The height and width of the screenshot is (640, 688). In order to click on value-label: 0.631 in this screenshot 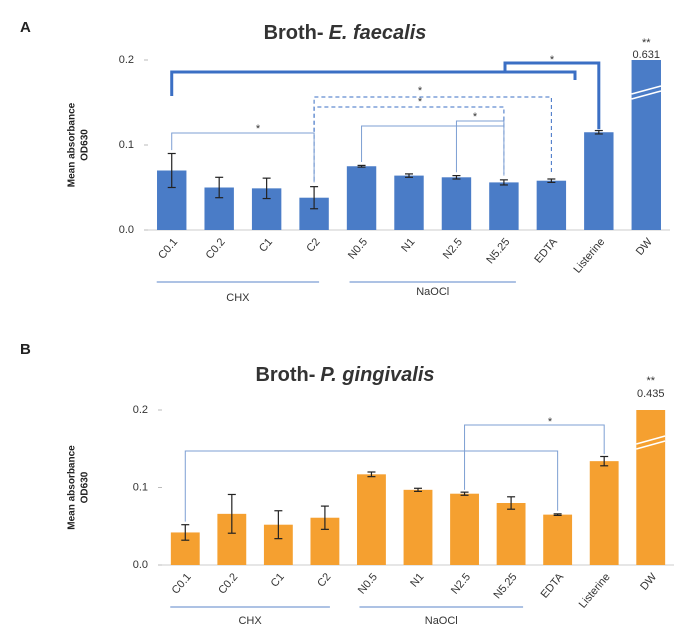, I will do `click(647, 55)`.